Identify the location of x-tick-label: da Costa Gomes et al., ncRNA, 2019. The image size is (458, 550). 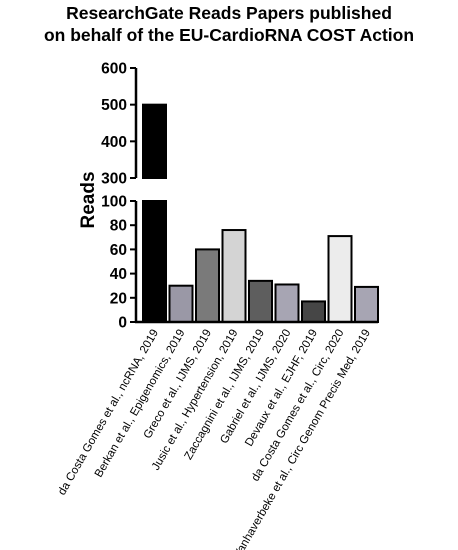
(108, 413).